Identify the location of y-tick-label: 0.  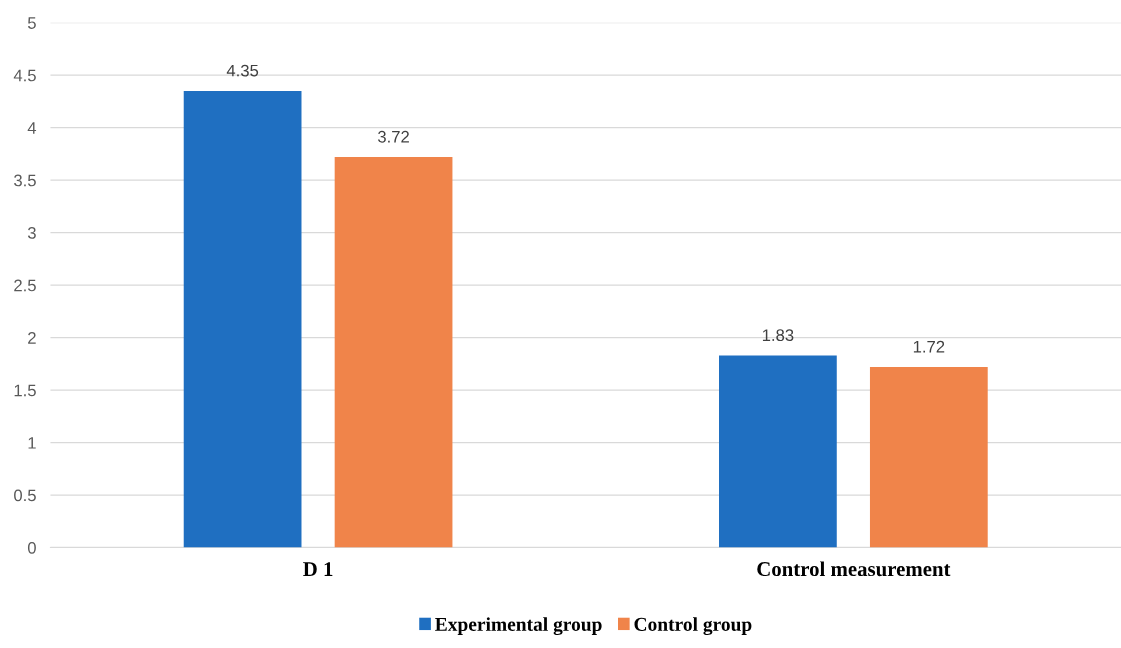
(31, 547).